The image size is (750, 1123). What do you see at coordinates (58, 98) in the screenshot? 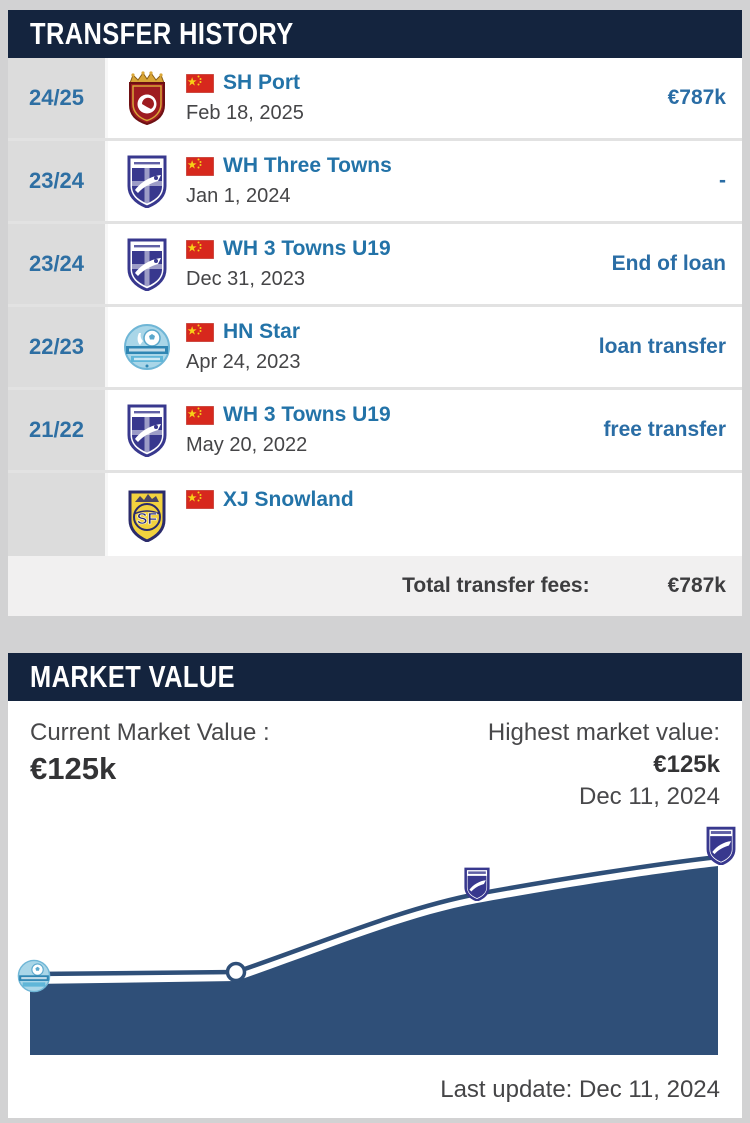
I see `season-label: 24/25` at bounding box center [58, 98].